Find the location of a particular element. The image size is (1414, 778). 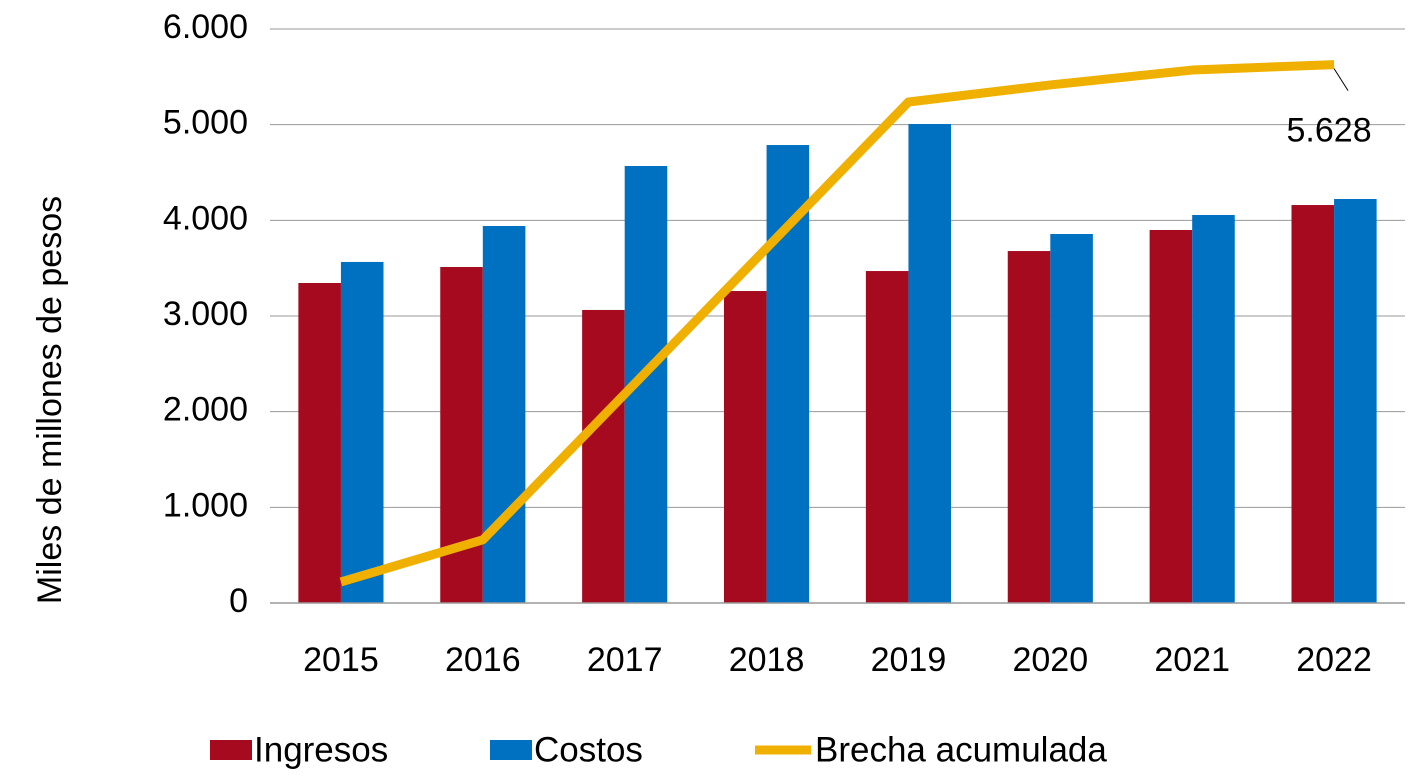

leader-line is located at coordinates (1341, 79).